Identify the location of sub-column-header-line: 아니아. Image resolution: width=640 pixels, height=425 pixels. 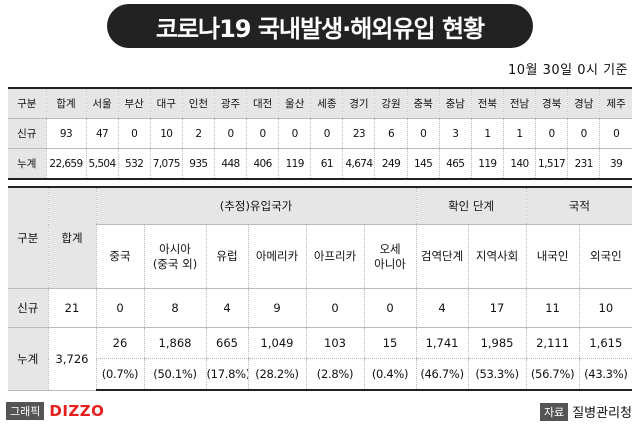
(390, 263).